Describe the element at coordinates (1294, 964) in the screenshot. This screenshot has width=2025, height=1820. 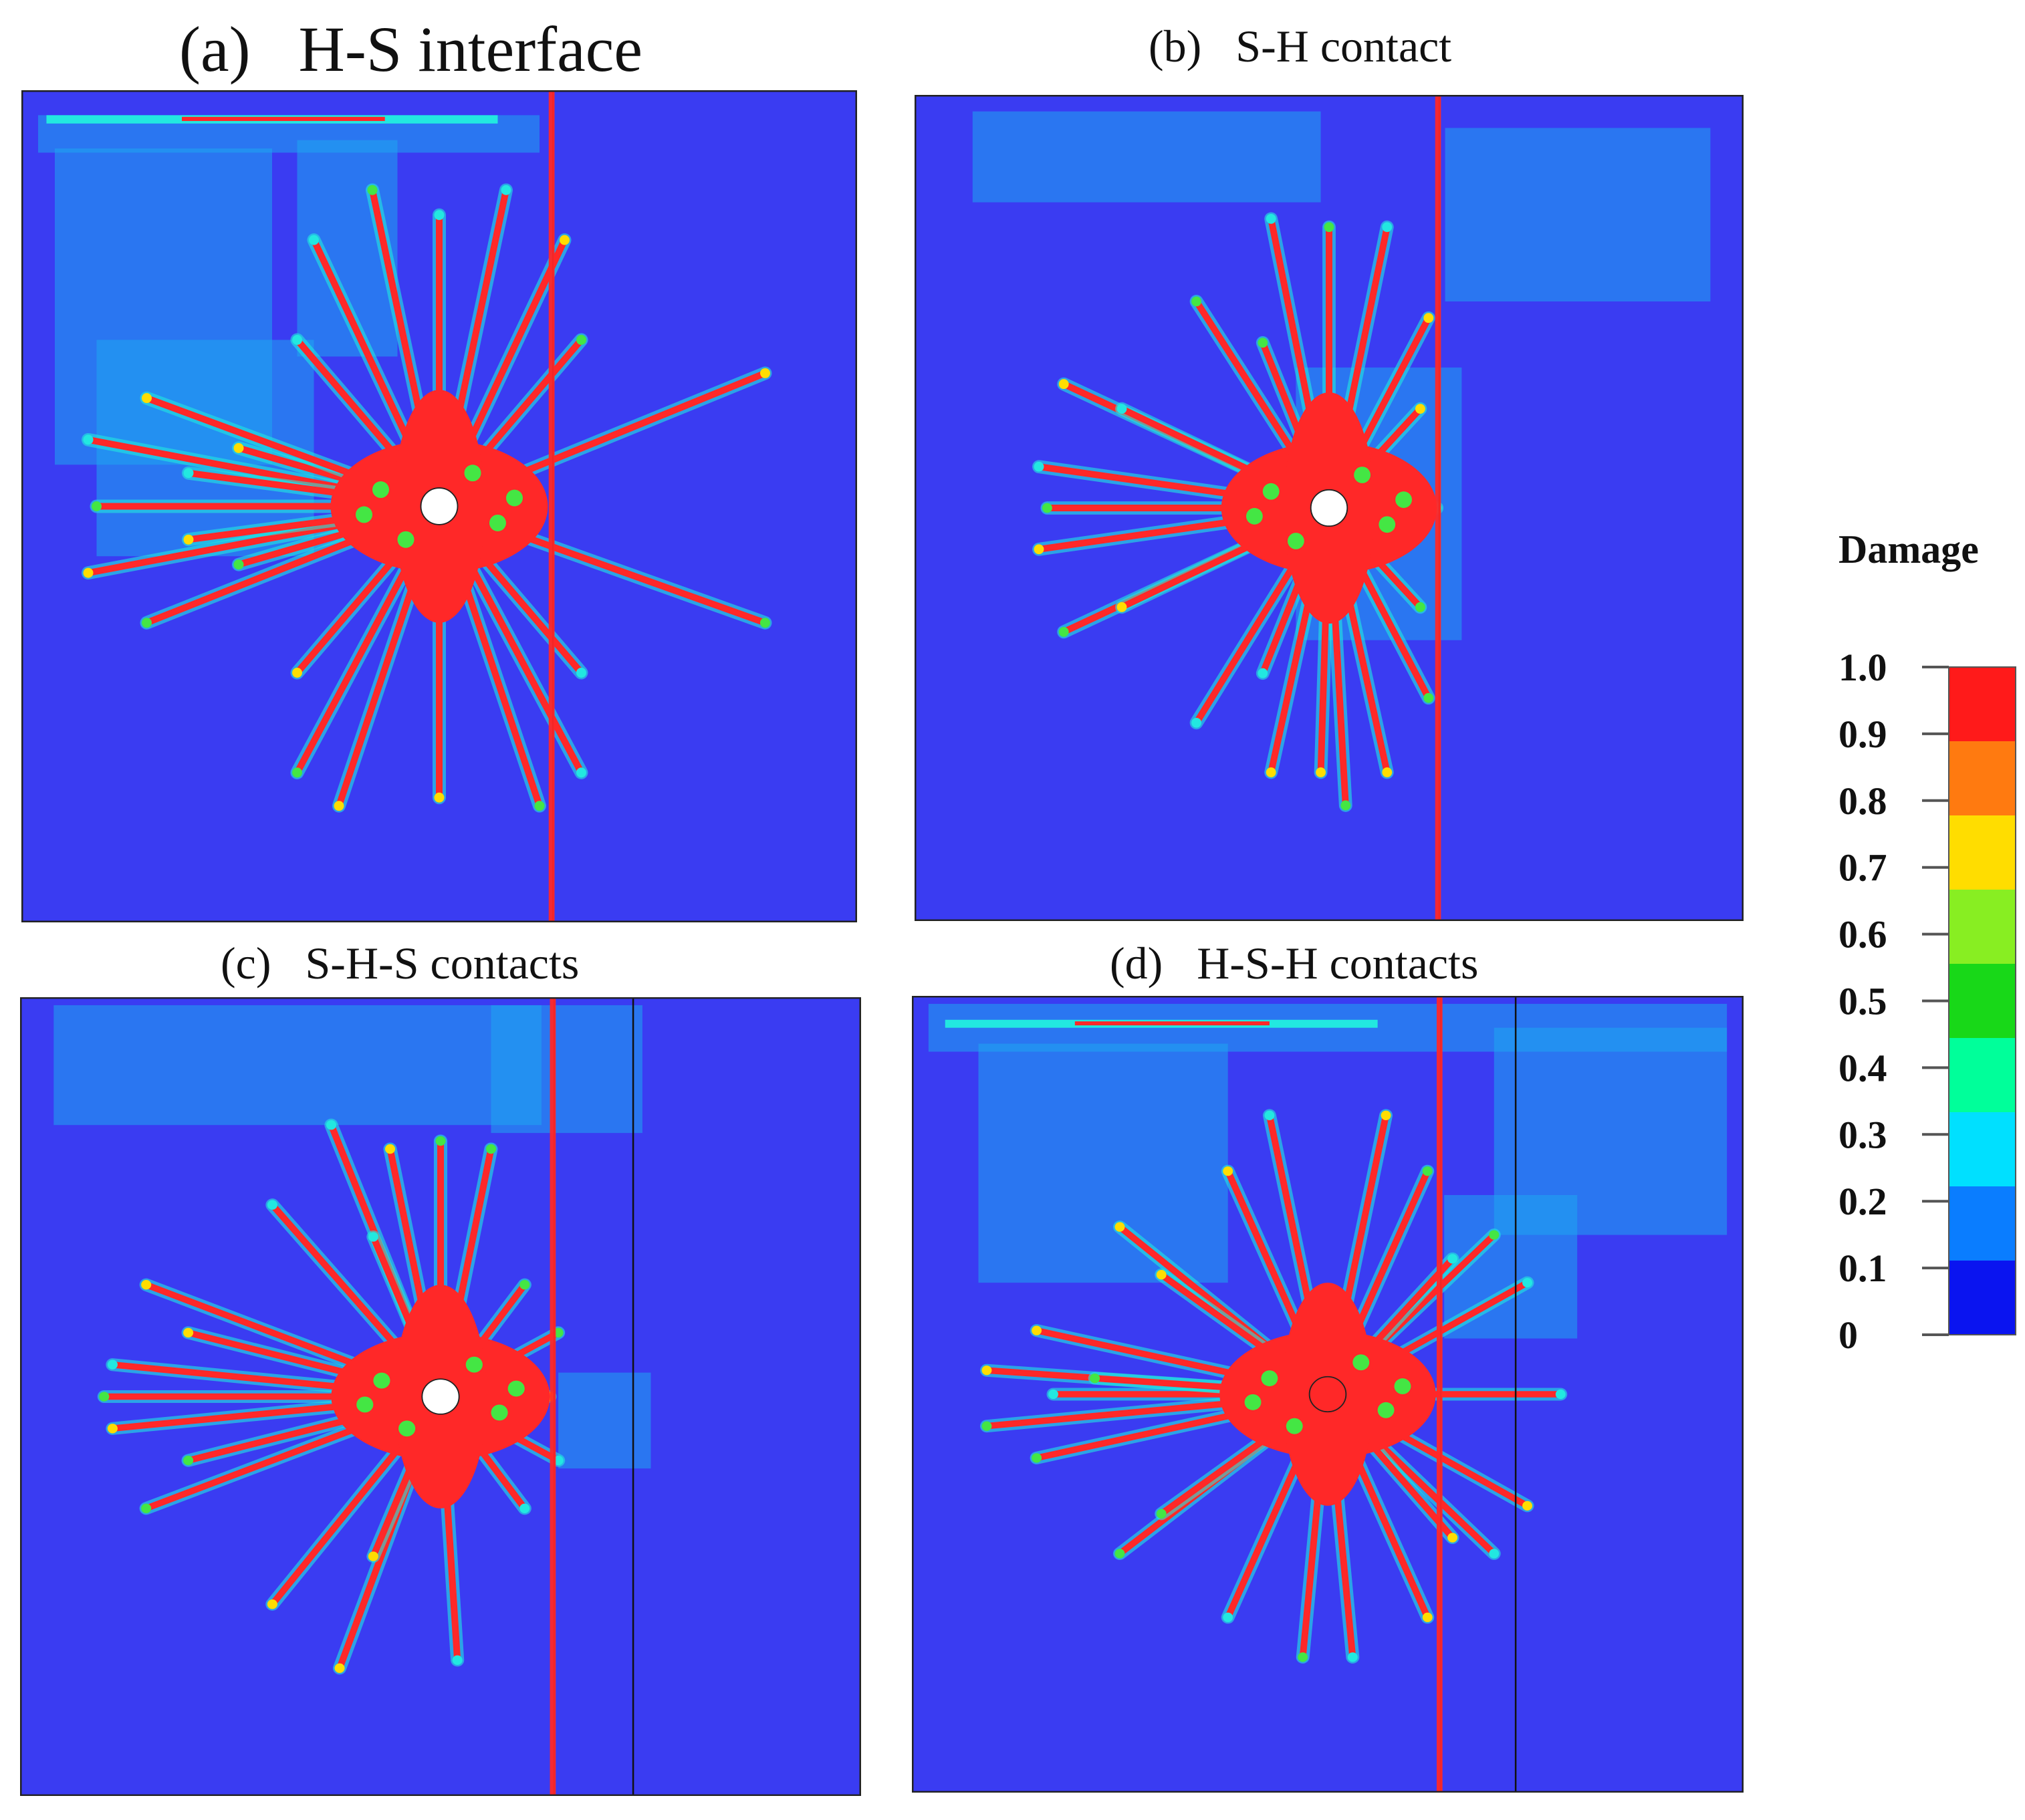
I see `panel-d-title: (d) H-S-H contacts` at that location.